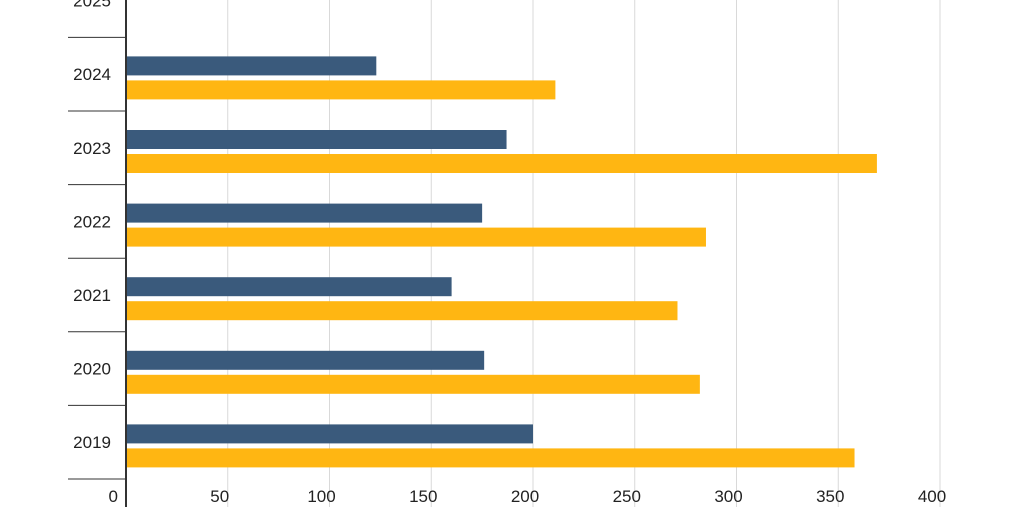 Image resolution: width=1024 pixels, height=512 pixels. Describe the element at coordinates (113, 496) in the screenshot. I see `x-tick-label: 0` at that location.